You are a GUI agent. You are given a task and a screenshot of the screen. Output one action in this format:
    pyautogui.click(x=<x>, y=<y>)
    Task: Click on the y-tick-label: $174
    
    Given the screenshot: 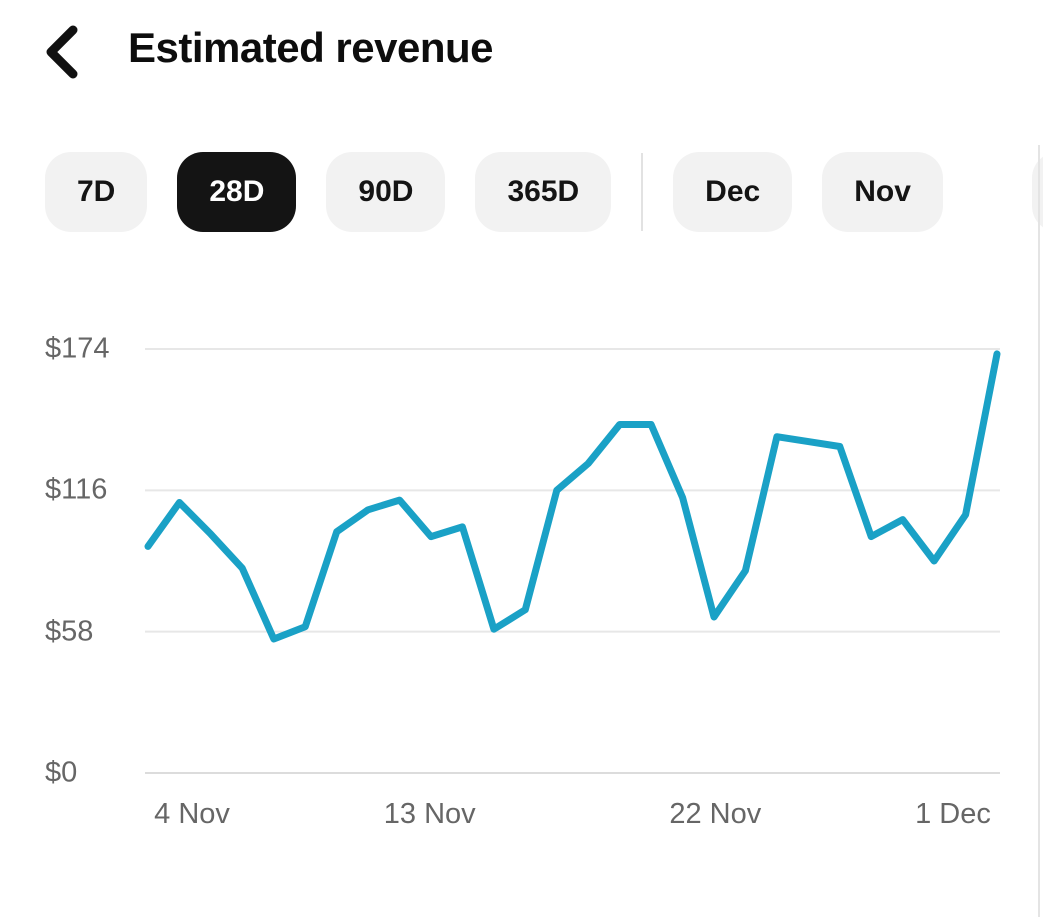 What is the action you would take?
    pyautogui.click(x=77, y=348)
    